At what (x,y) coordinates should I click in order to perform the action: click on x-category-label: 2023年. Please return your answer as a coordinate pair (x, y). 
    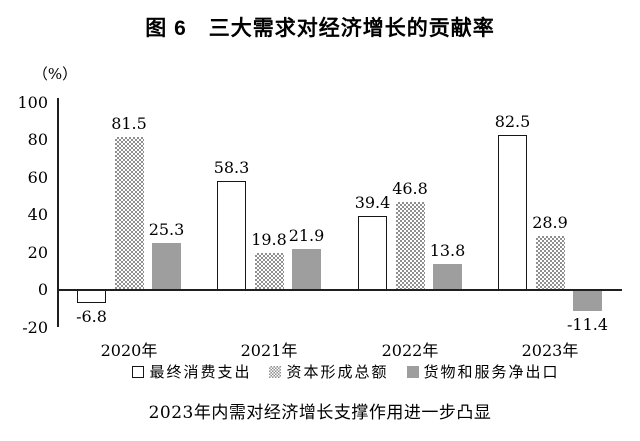
    Looking at the image, I should click on (550, 350).